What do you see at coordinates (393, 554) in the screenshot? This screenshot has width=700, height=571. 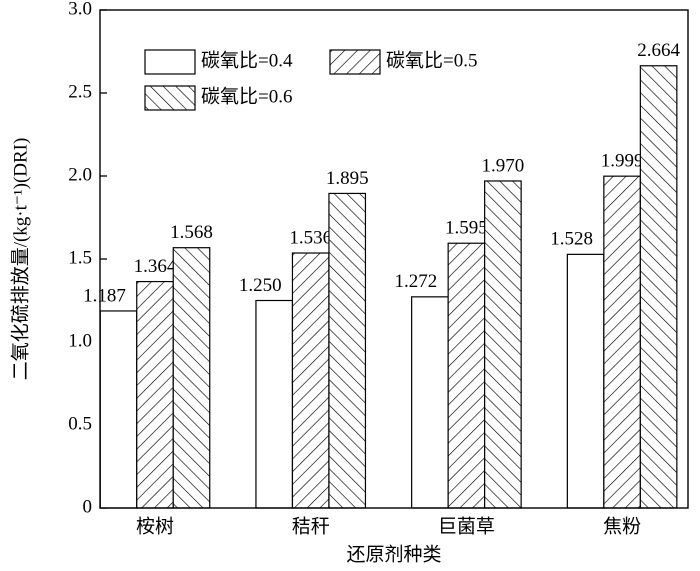 I see `x-axis-label: 还原剂种类` at bounding box center [393, 554].